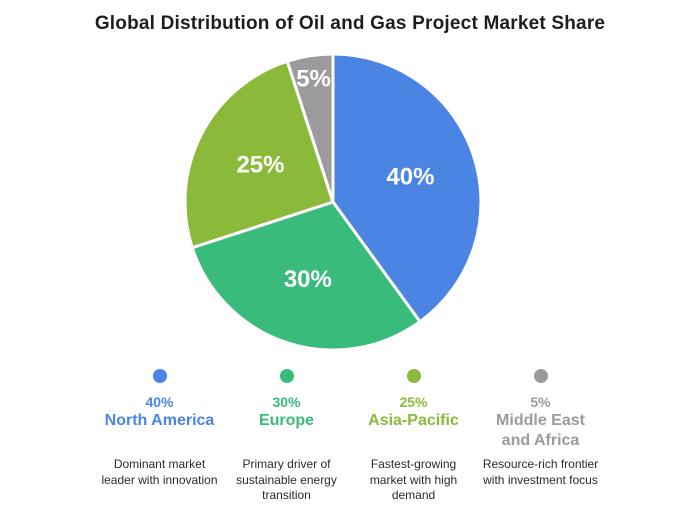 The width and height of the screenshot is (700, 525). I want to click on pie-slice-north-america, so click(407, 188).